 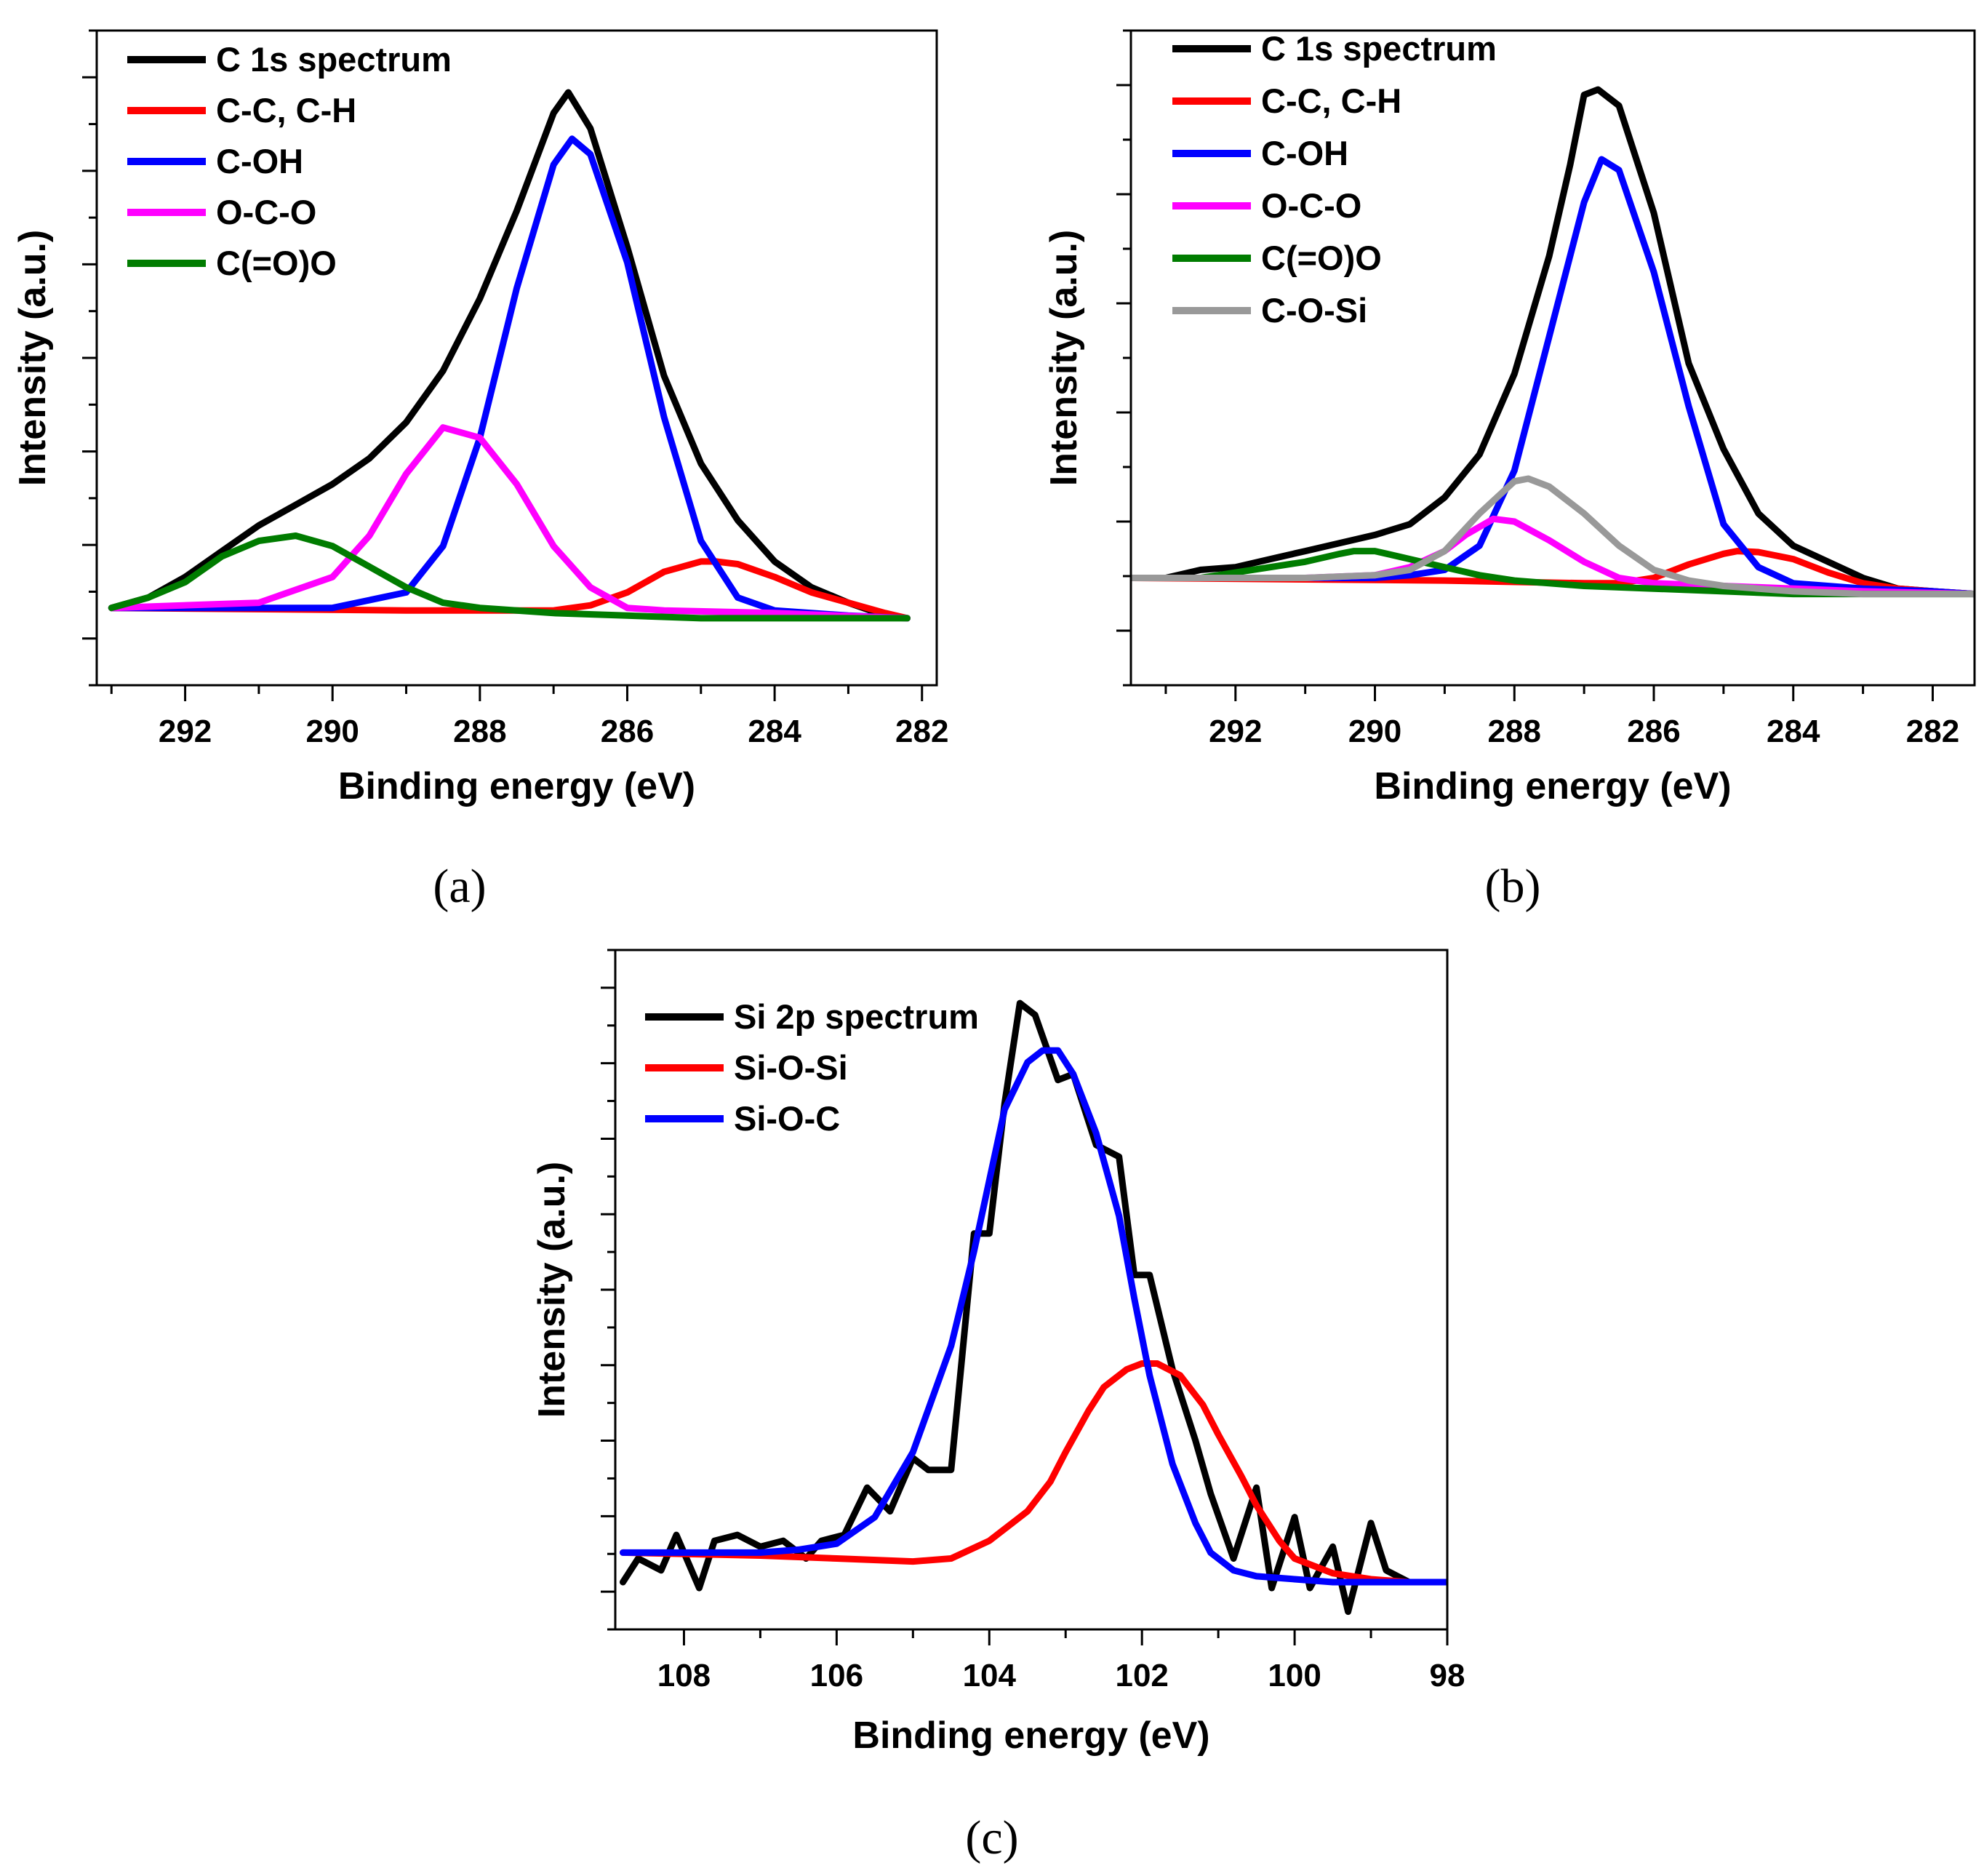 I want to click on series-line-c-c-c-h, so click(x=509, y=590).